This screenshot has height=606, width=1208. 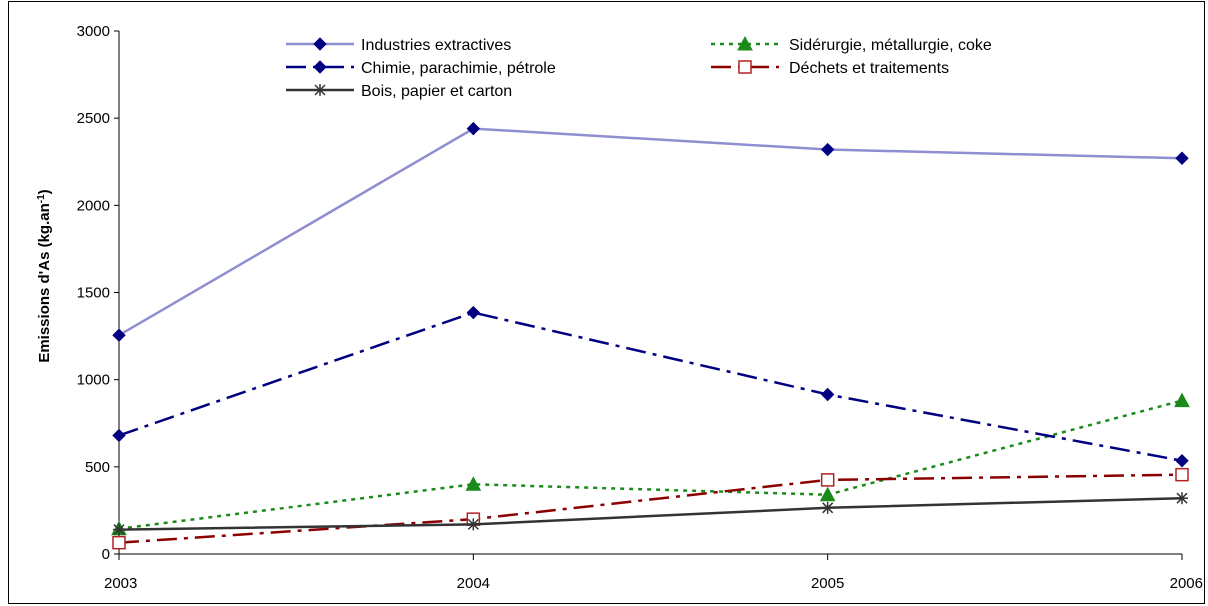 I want to click on y-tick-label: 0, so click(x=106, y=554).